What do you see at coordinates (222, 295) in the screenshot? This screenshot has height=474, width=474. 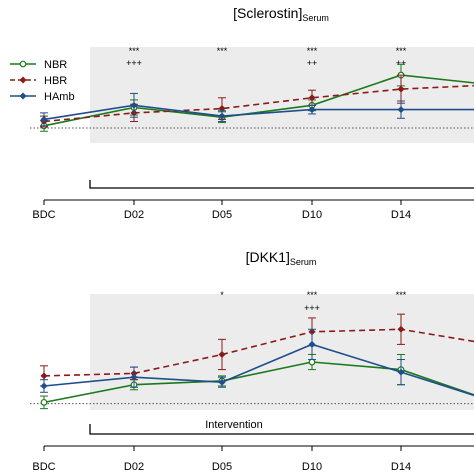 I see `significance-marker: *` at bounding box center [222, 295].